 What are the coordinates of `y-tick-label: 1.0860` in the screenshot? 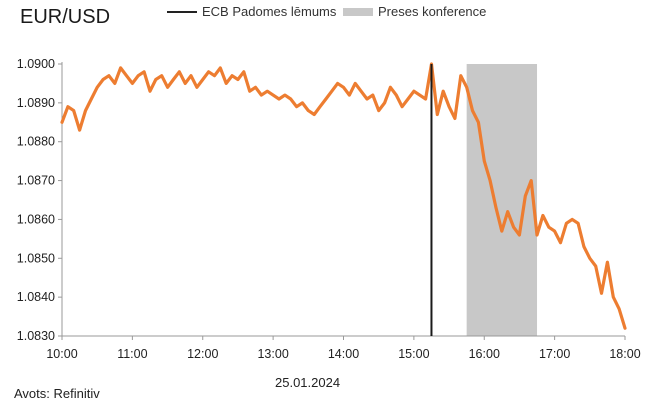 It's located at (36, 219).